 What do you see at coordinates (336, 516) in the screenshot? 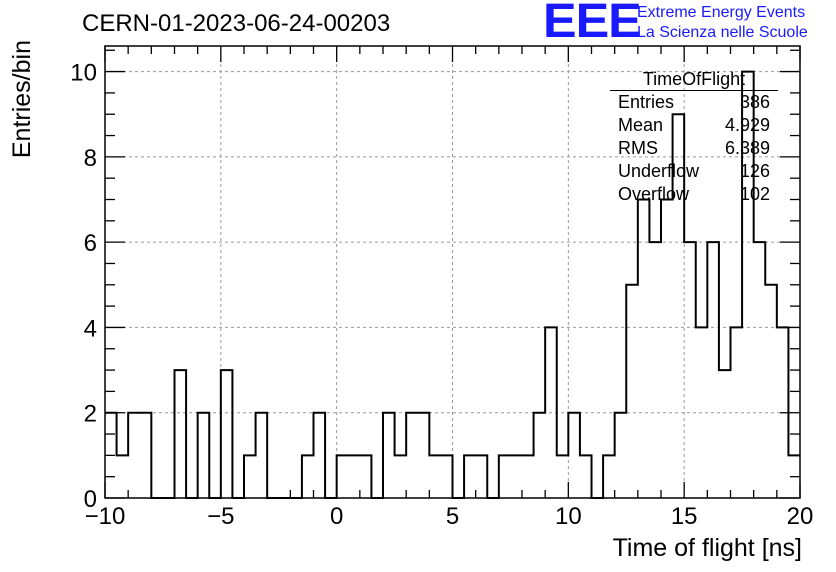
I see `x-tick-label: 0` at bounding box center [336, 516].